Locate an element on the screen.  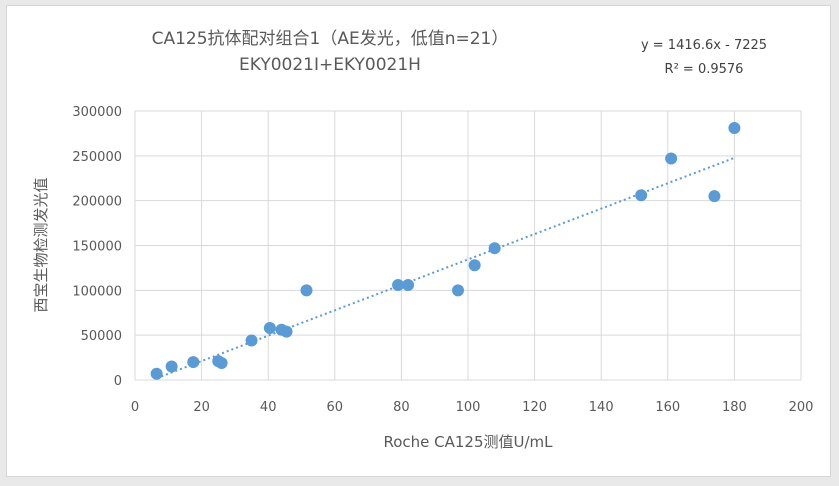
x-tick-label: 180 is located at coordinates (734, 407).